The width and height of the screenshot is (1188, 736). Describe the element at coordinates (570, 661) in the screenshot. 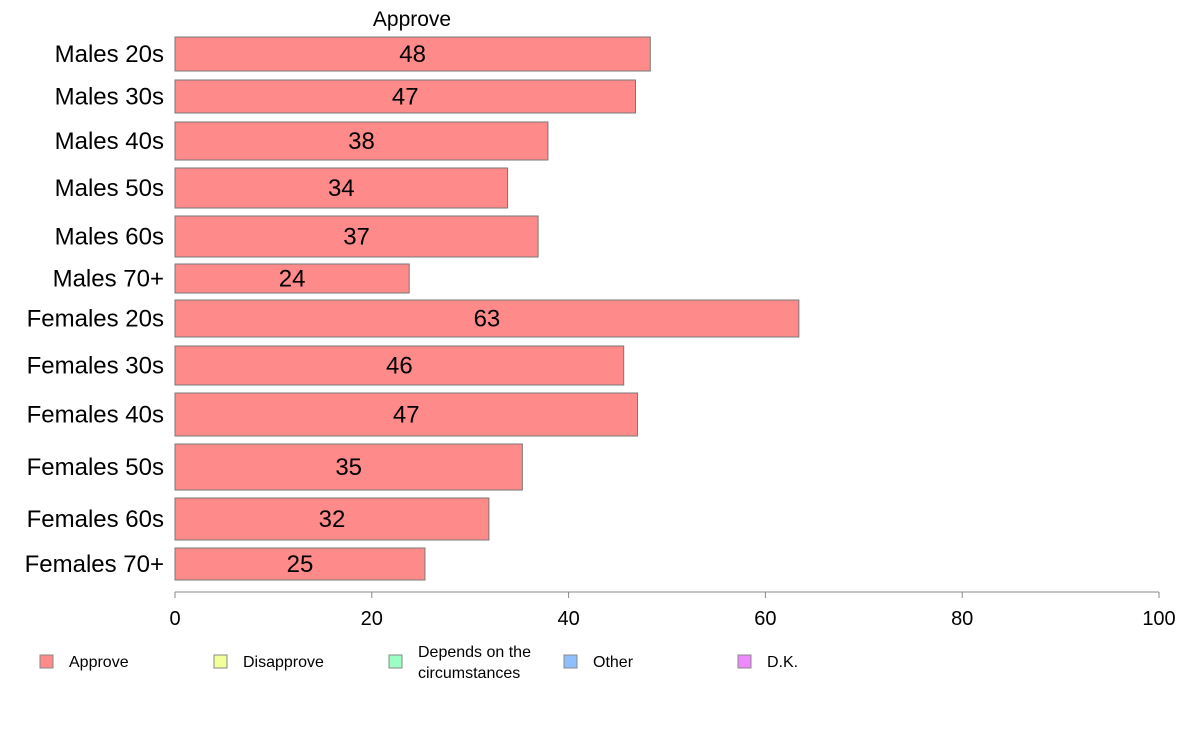

I see `legend-swatch-other` at that location.